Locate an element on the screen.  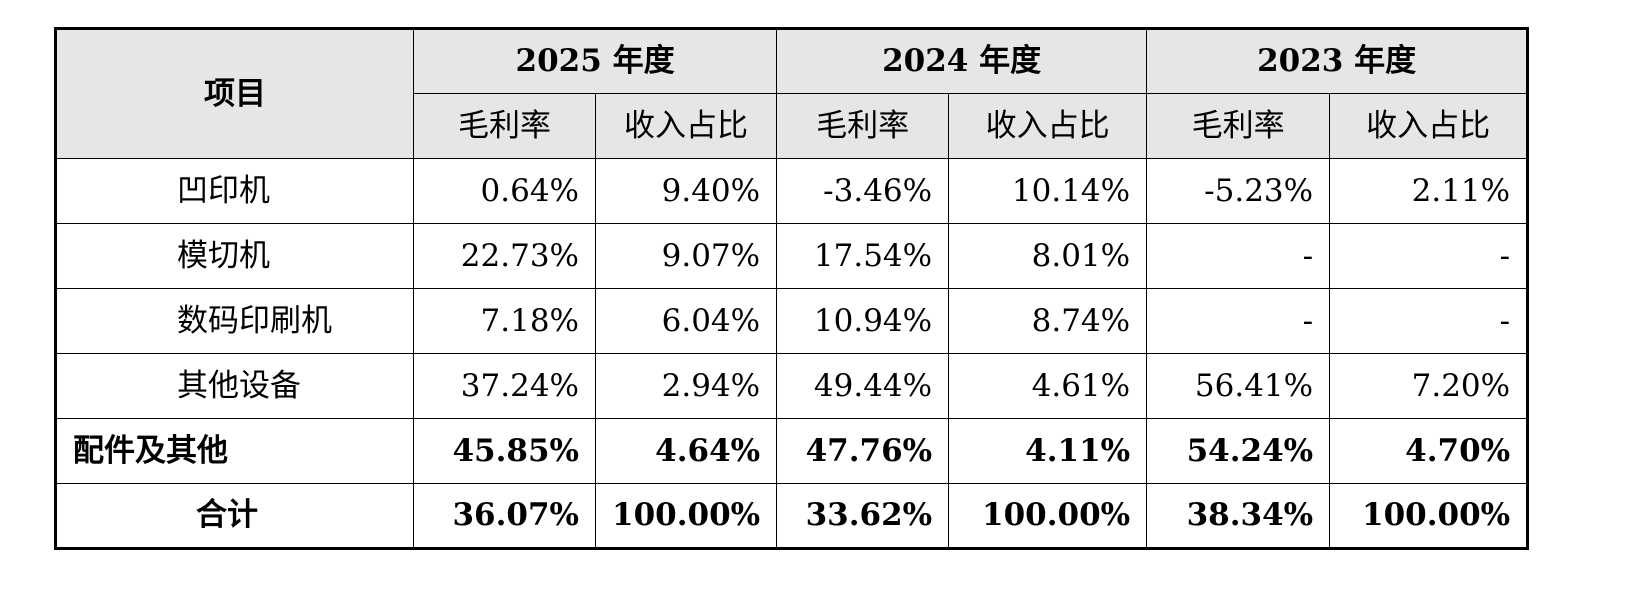
table-cell: 22.73% is located at coordinates (504, 256).